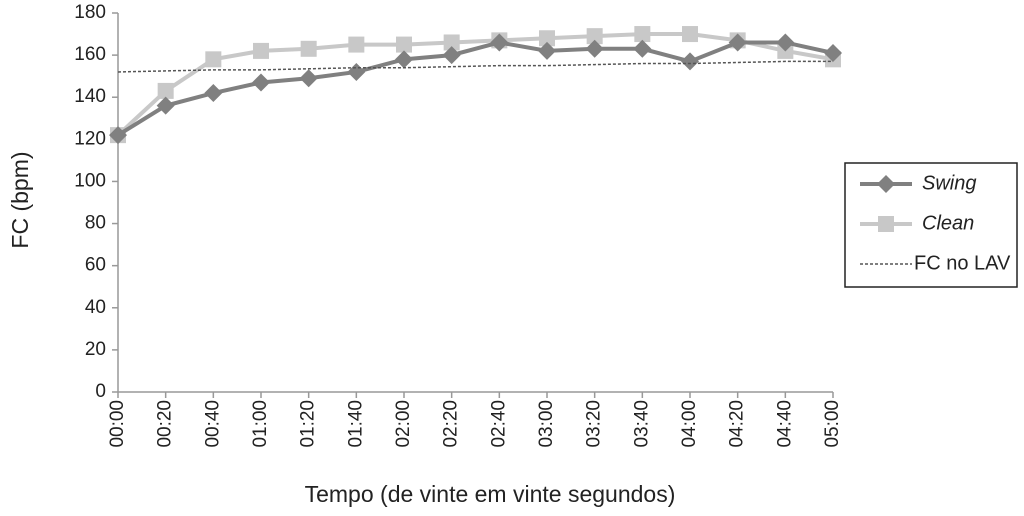 The image size is (1024, 516). What do you see at coordinates (117, 424) in the screenshot?
I see `x-tick-label: 00:00` at bounding box center [117, 424].